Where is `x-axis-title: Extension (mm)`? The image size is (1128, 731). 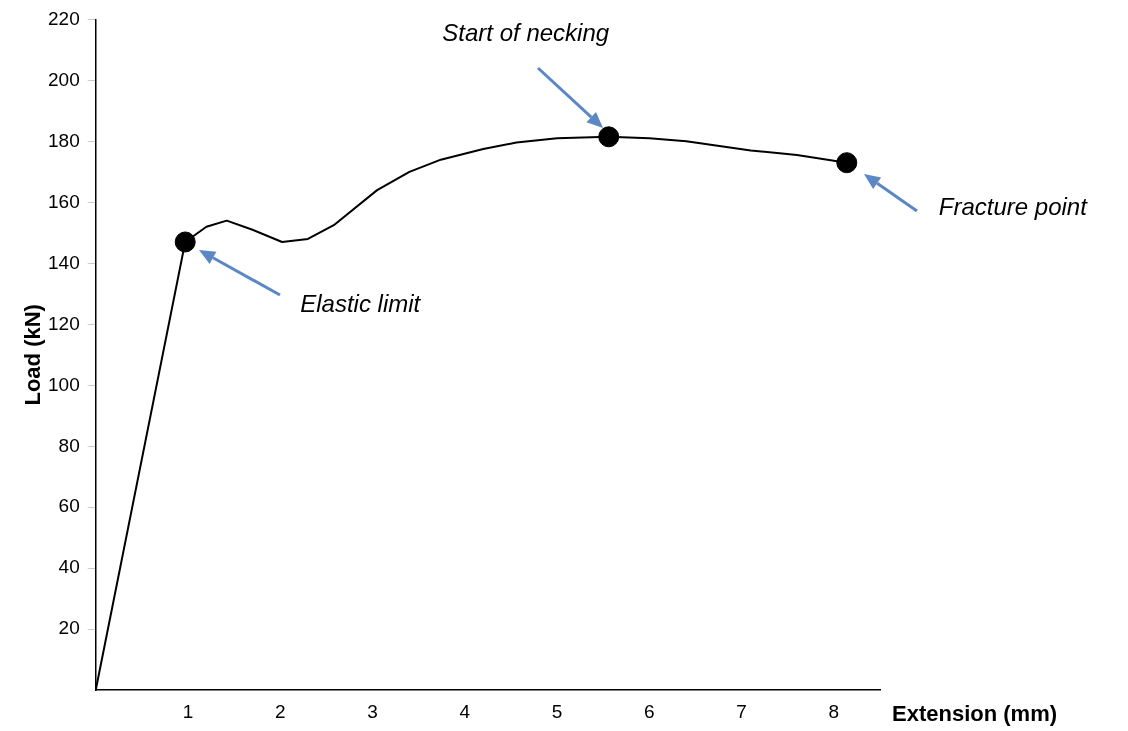
x-axis-title: Extension (mm) is located at coordinates (975, 714).